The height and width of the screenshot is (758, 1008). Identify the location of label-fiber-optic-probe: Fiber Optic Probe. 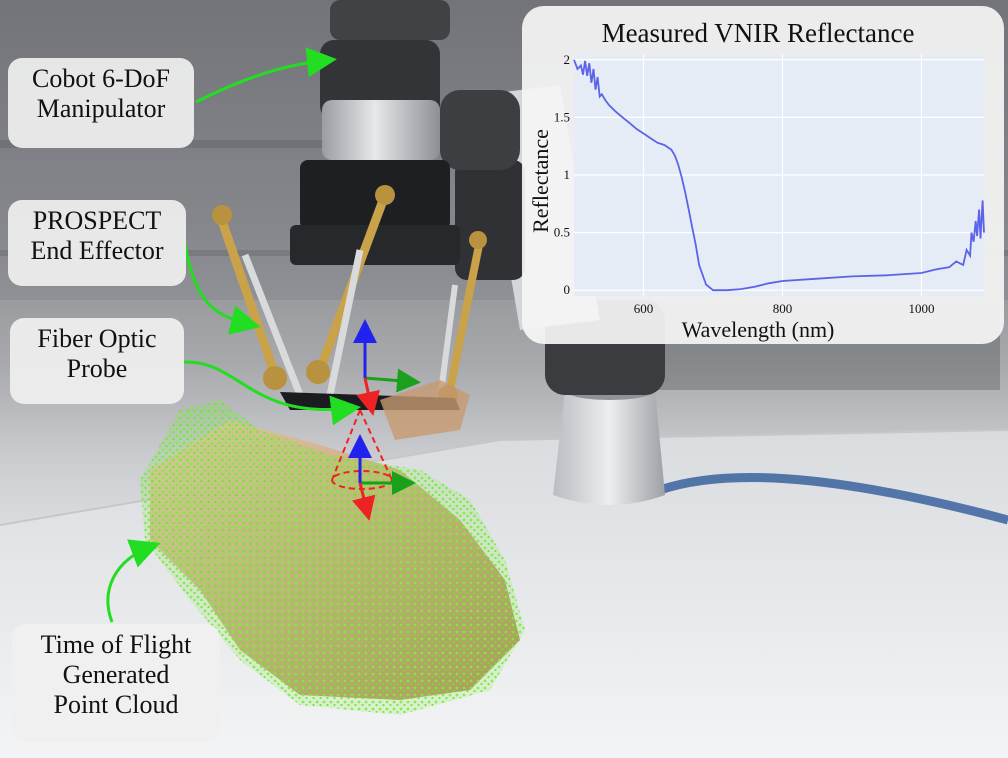
(97, 361).